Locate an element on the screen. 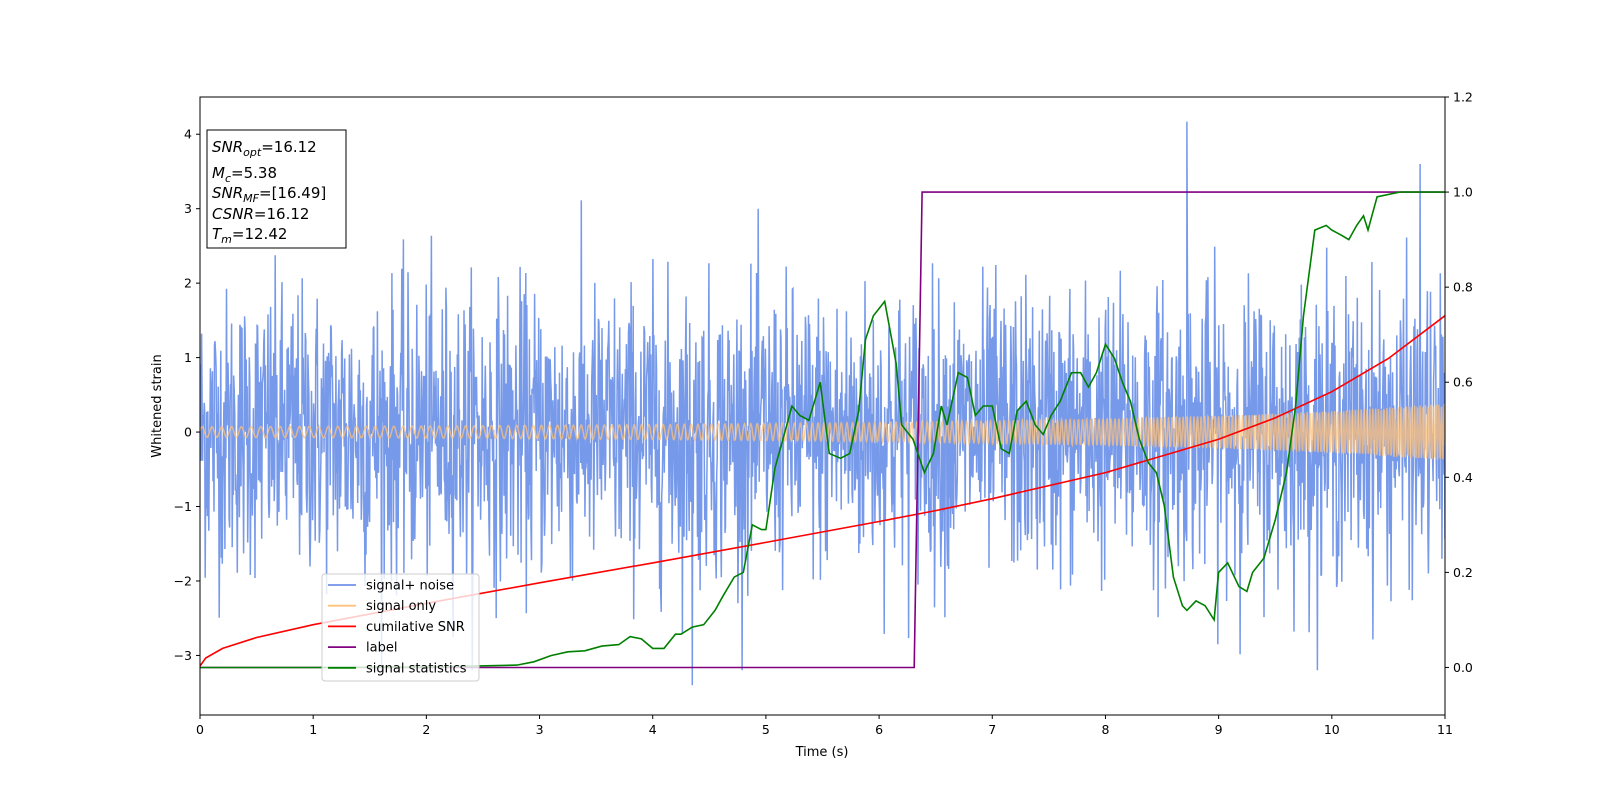  info-box-line: Mc=5.38 is located at coordinates (244, 174).